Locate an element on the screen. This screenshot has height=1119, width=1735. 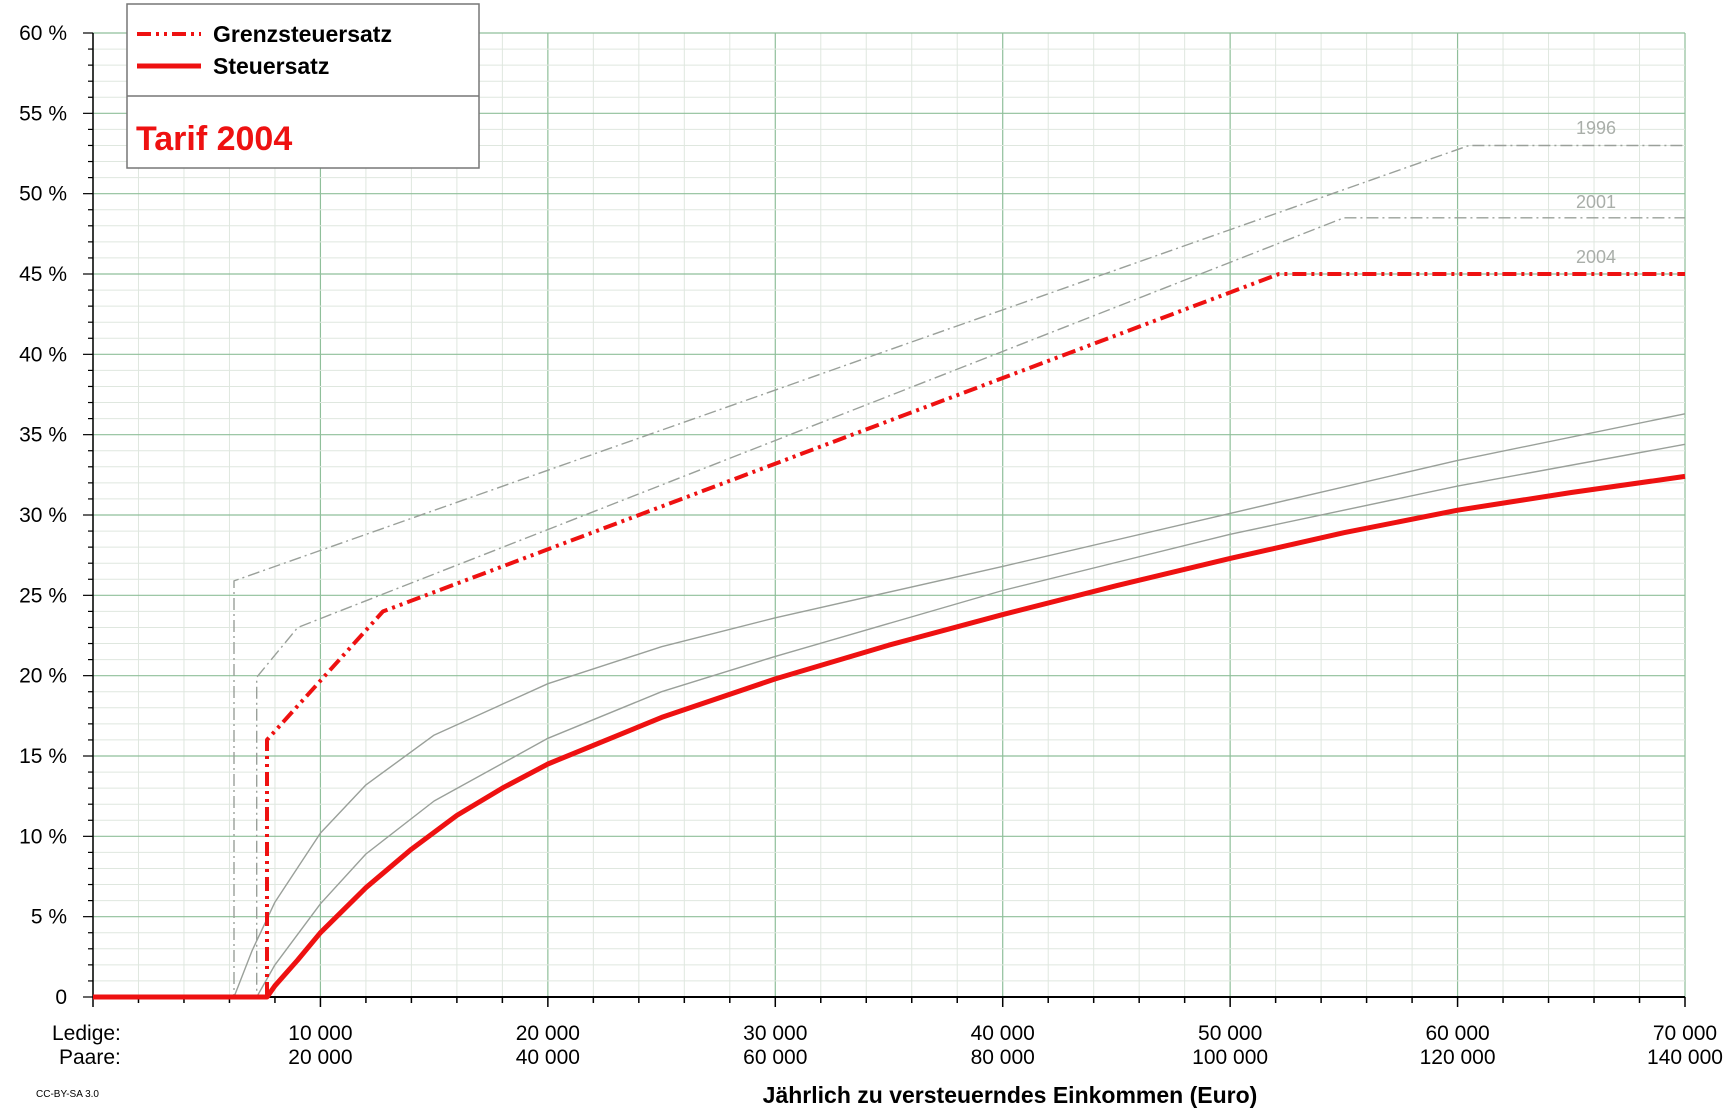
year-label-2004: 2004 is located at coordinates (1596, 257).